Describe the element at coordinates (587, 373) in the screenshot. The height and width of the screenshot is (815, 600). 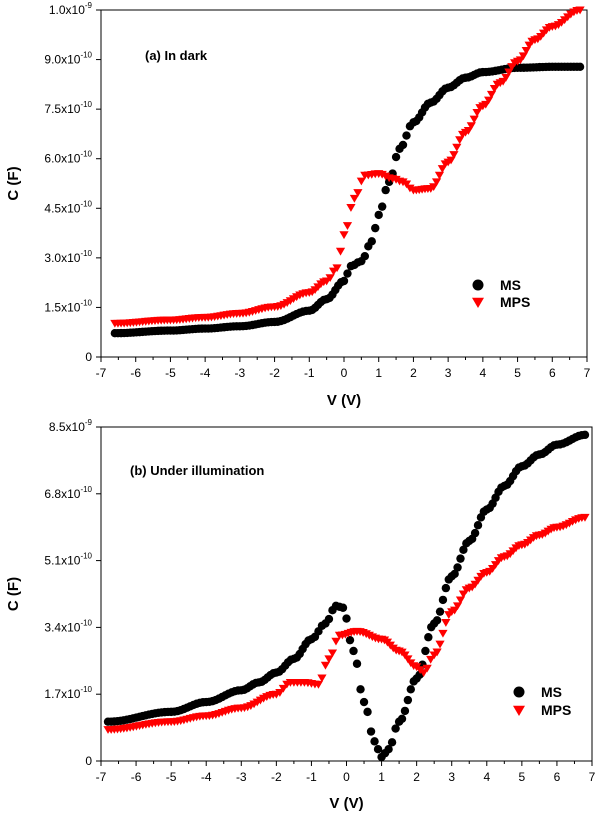
I see `x-tick-label: 7` at that location.